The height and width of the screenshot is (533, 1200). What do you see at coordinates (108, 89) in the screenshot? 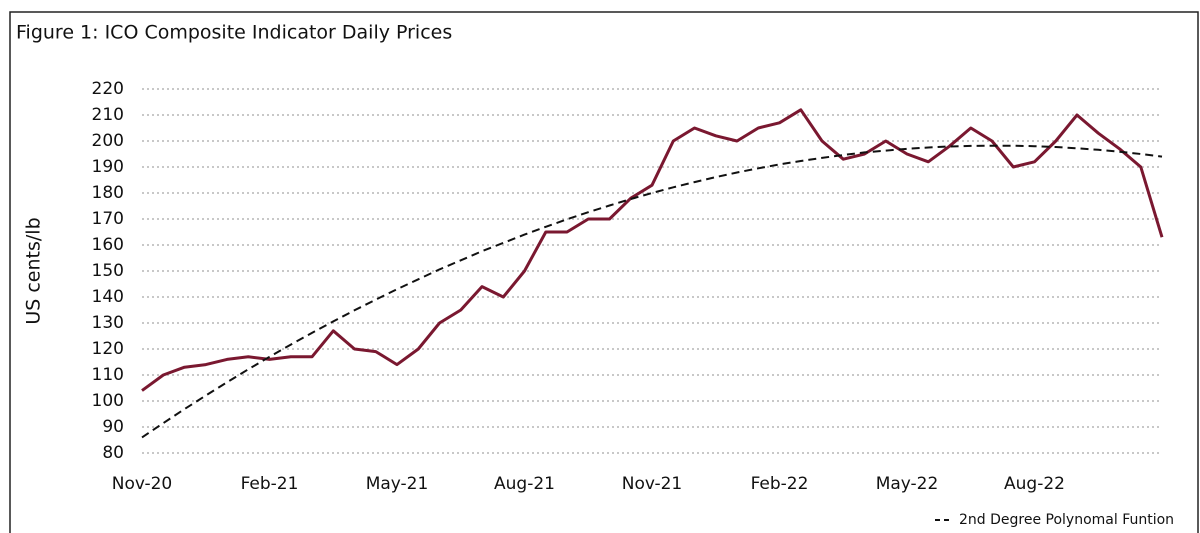
I see `y-tick-label: 220` at bounding box center [108, 89].